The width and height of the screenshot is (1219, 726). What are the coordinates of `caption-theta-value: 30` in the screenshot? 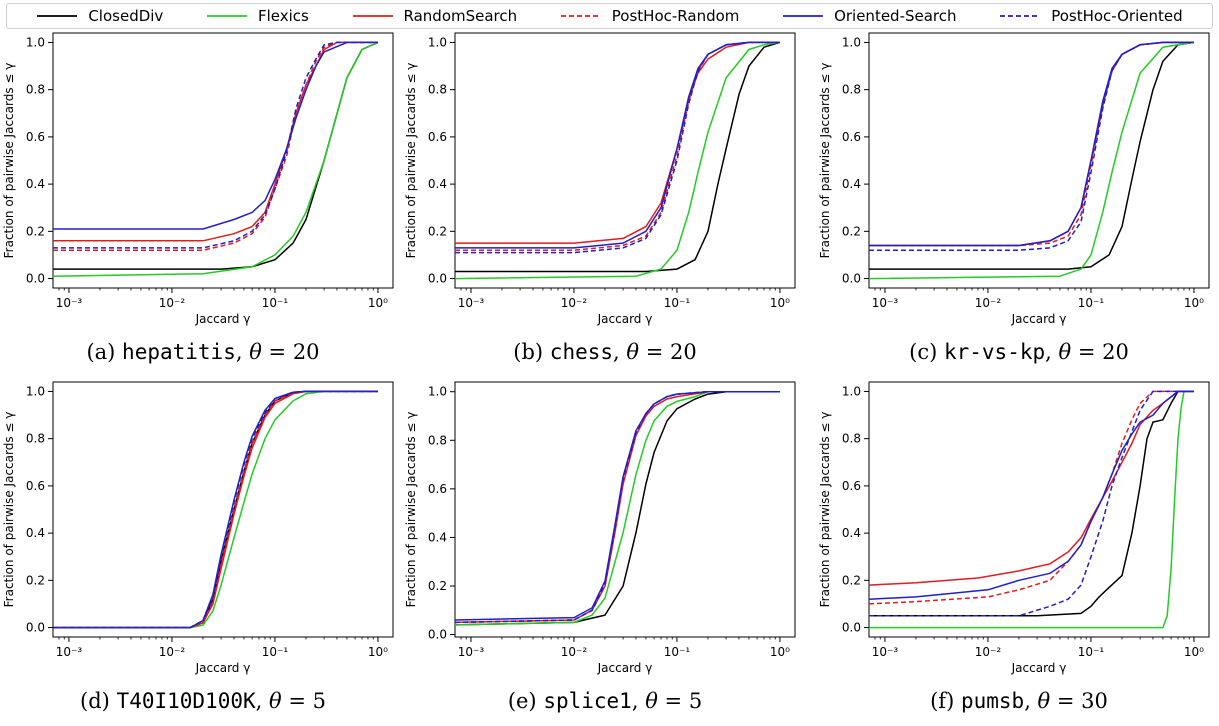 It's located at (1094, 701).